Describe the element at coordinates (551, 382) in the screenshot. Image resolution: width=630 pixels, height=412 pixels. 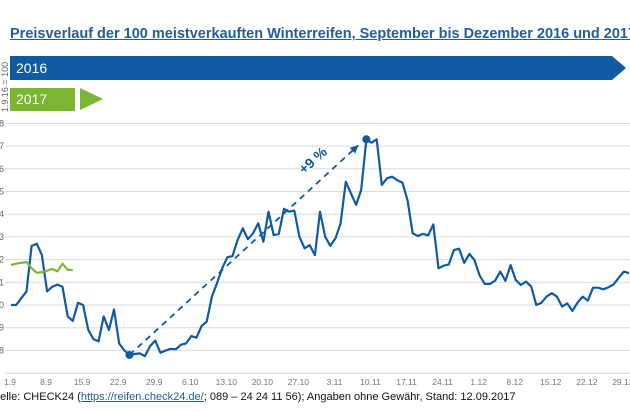
I see `x-tick-label: 15.12` at that location.